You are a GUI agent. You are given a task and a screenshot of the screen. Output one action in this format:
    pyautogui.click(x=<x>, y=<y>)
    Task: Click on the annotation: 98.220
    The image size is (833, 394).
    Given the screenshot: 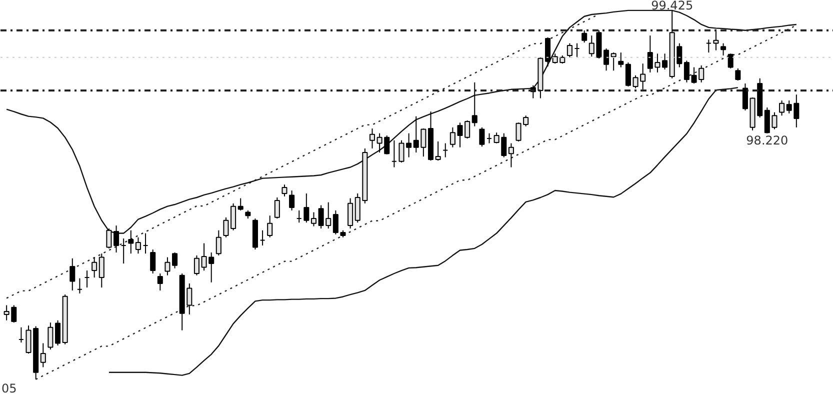 What is the action you would take?
    pyautogui.click(x=767, y=140)
    